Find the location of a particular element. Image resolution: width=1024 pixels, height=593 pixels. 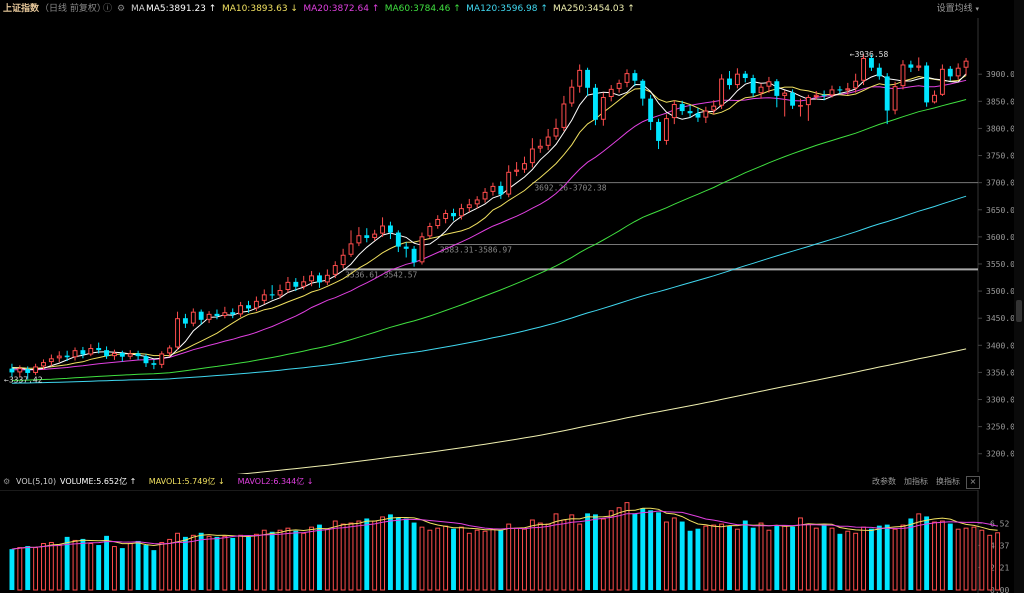

level-label: 3583.31-3586.97 is located at coordinates (476, 249).